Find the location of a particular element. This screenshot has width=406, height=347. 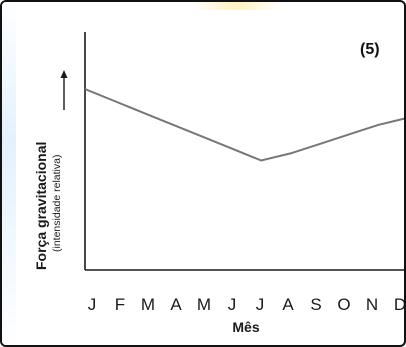

x-tick-label: D is located at coordinates (400, 304).